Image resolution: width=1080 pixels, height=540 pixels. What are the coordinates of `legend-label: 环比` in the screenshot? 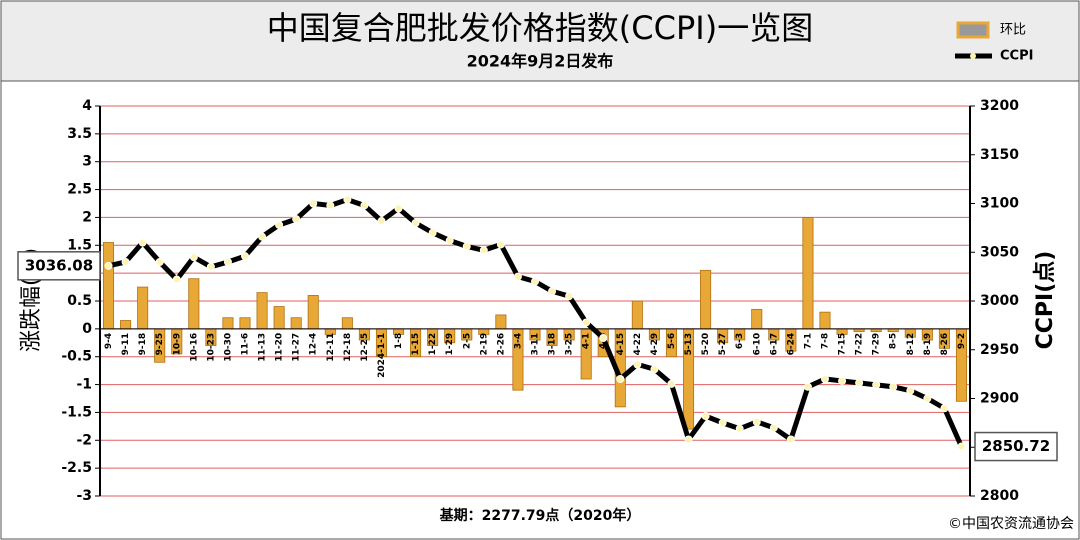 It's located at (1013, 30).